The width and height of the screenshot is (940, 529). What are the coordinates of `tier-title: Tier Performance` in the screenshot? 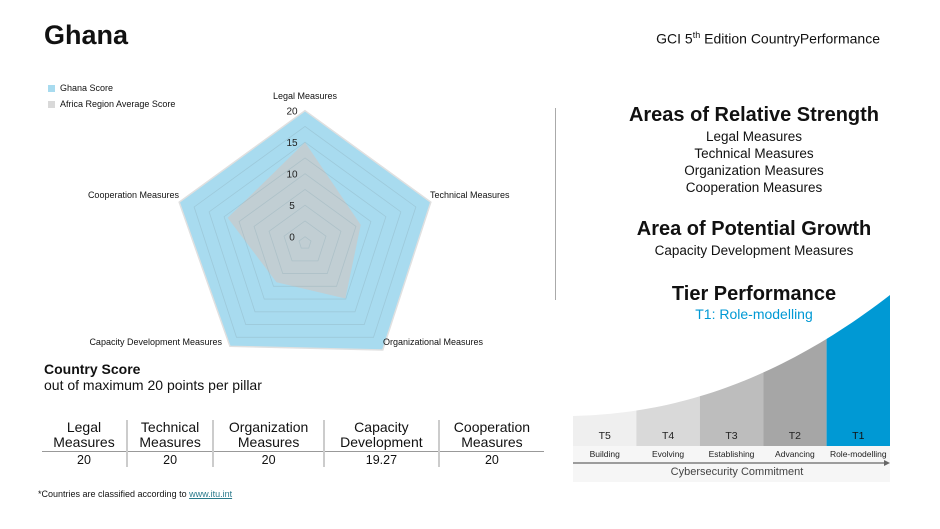 It's located at (754, 294).